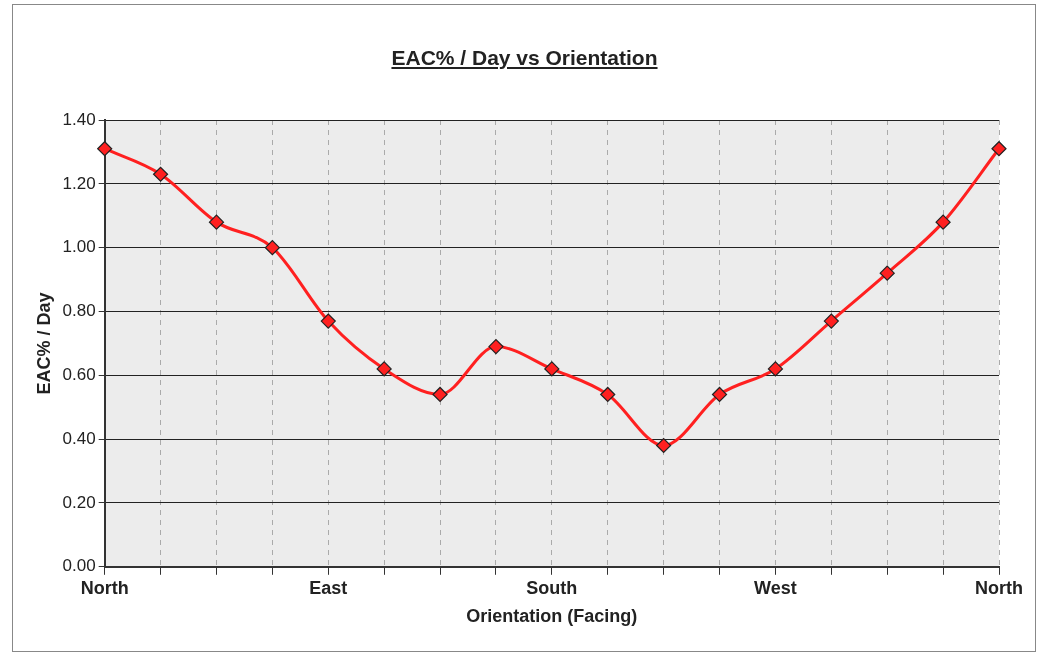 This screenshot has height=660, width=1049. I want to click on y-tick-label: 0.80, so click(79, 311).